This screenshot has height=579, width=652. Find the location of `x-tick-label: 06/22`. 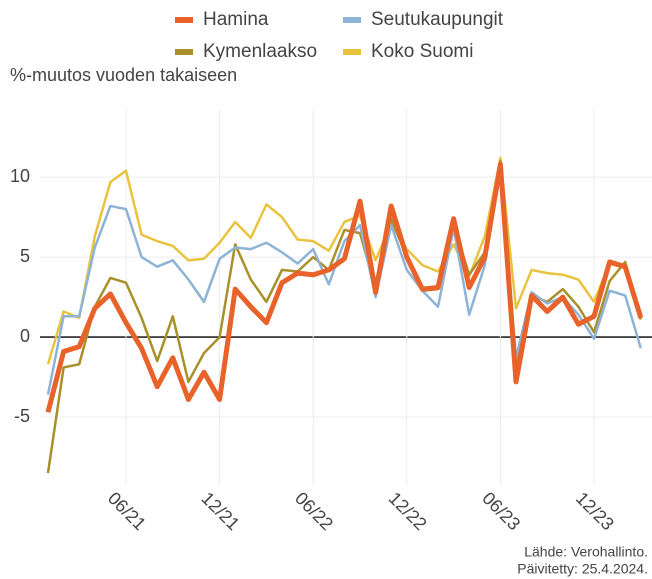

x-tick-label: 06/22 is located at coordinates (314, 511).